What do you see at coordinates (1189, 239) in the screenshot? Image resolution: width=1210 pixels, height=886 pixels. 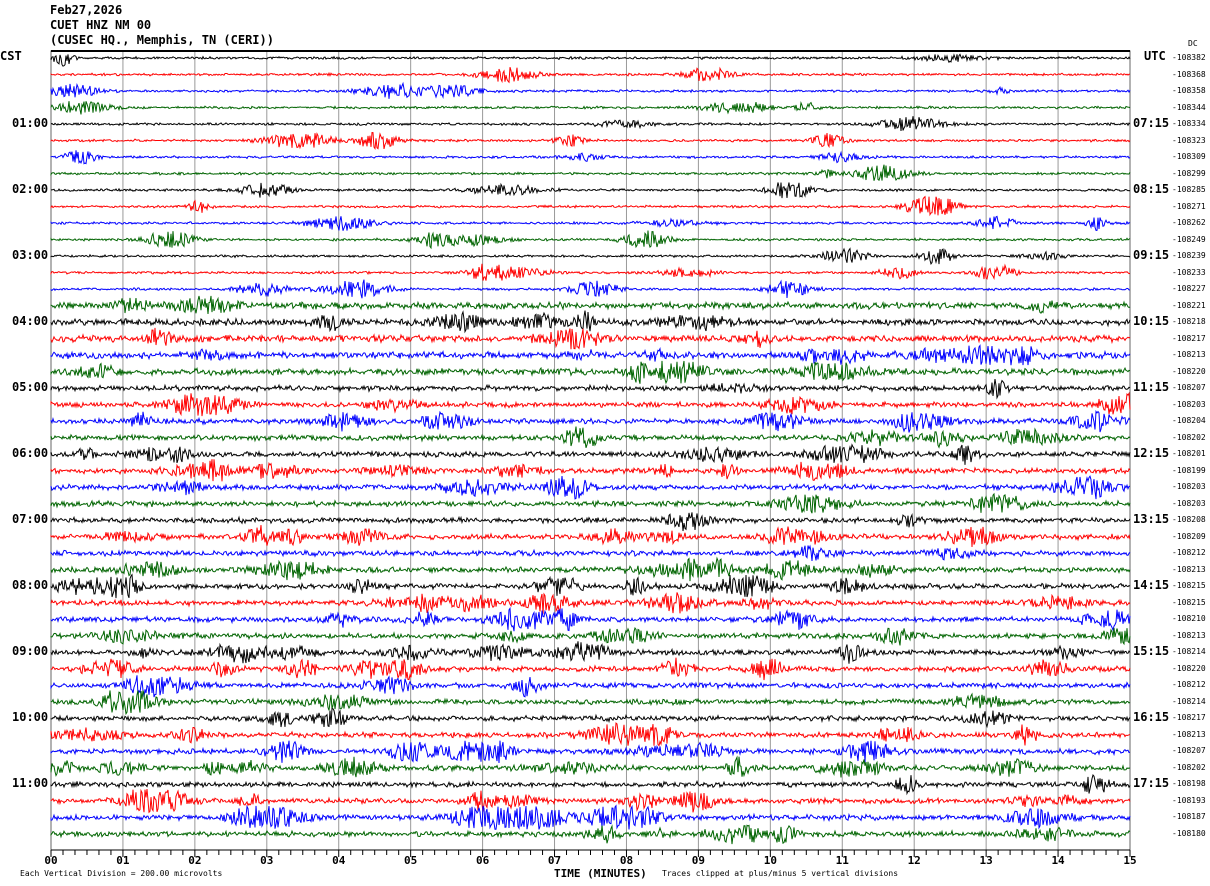 I see `dc-offset-label: -108249` at bounding box center [1189, 239].